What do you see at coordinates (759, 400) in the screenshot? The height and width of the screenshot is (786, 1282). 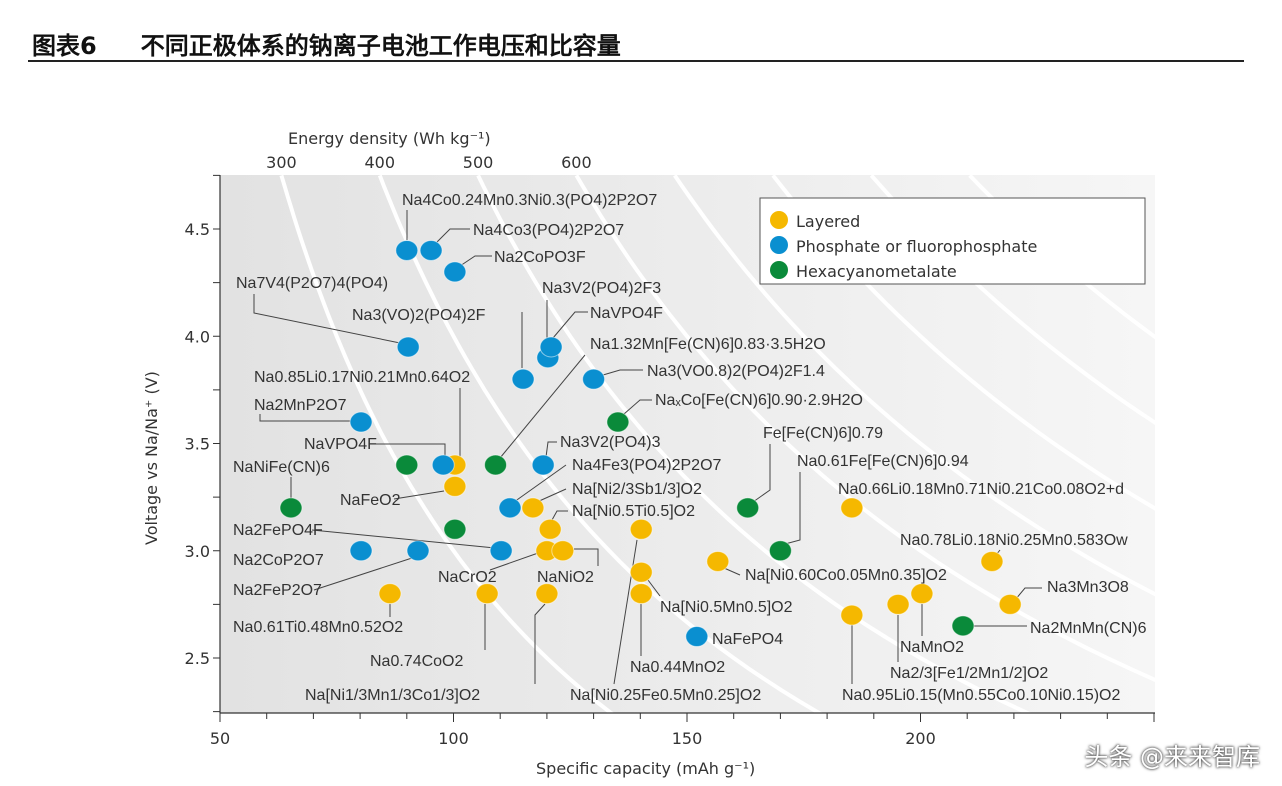 I see `point-label: NaₓCo[Fe(CN)6]0.90·2.9H2O` at bounding box center [759, 400].